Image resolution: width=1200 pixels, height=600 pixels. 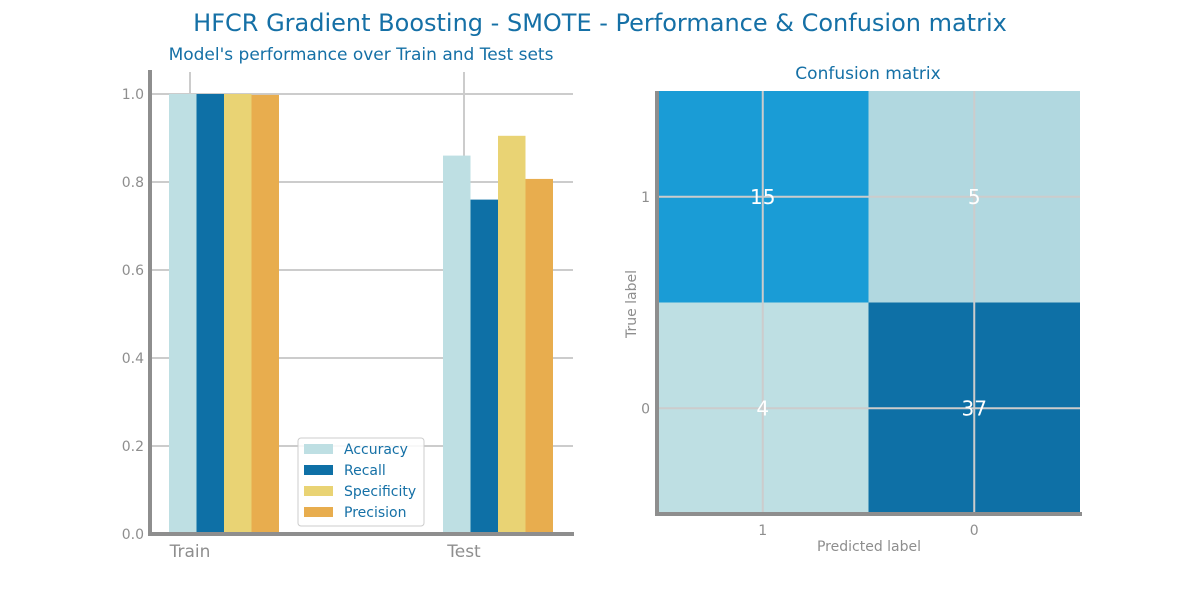 I want to click on bar-chart-legend: Accuracy Recall Specificity Precision, so click(x=361, y=482).